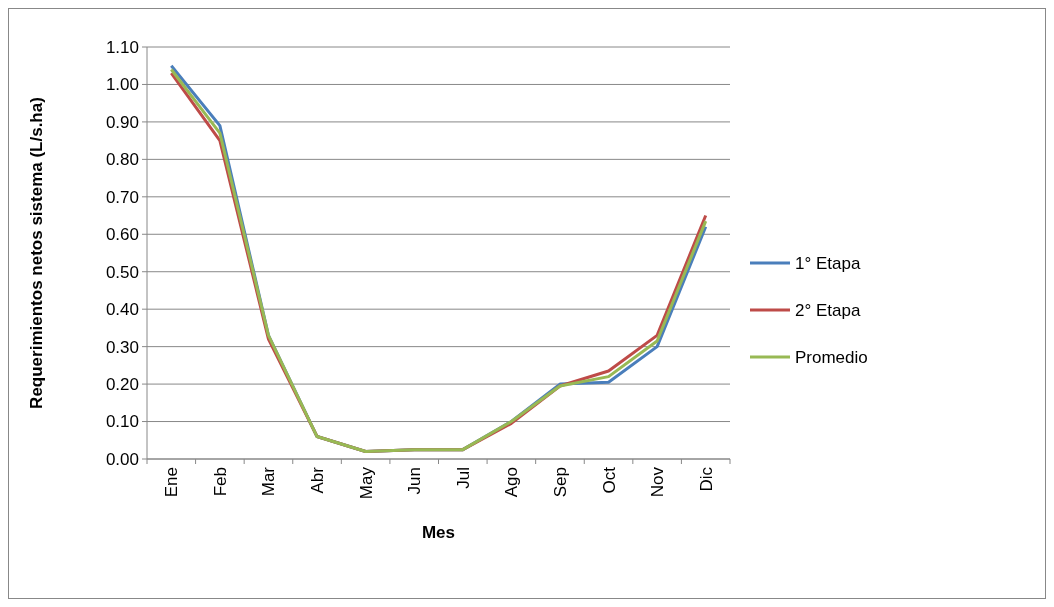  What do you see at coordinates (609, 480) in the screenshot?
I see `x-tick-label: Oct` at bounding box center [609, 480].